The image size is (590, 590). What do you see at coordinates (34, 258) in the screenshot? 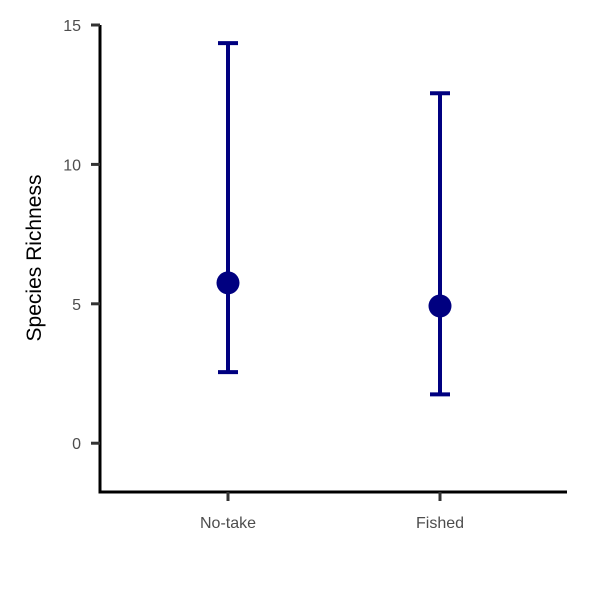
I see `y-axis-title: Species Richness` at bounding box center [34, 258].